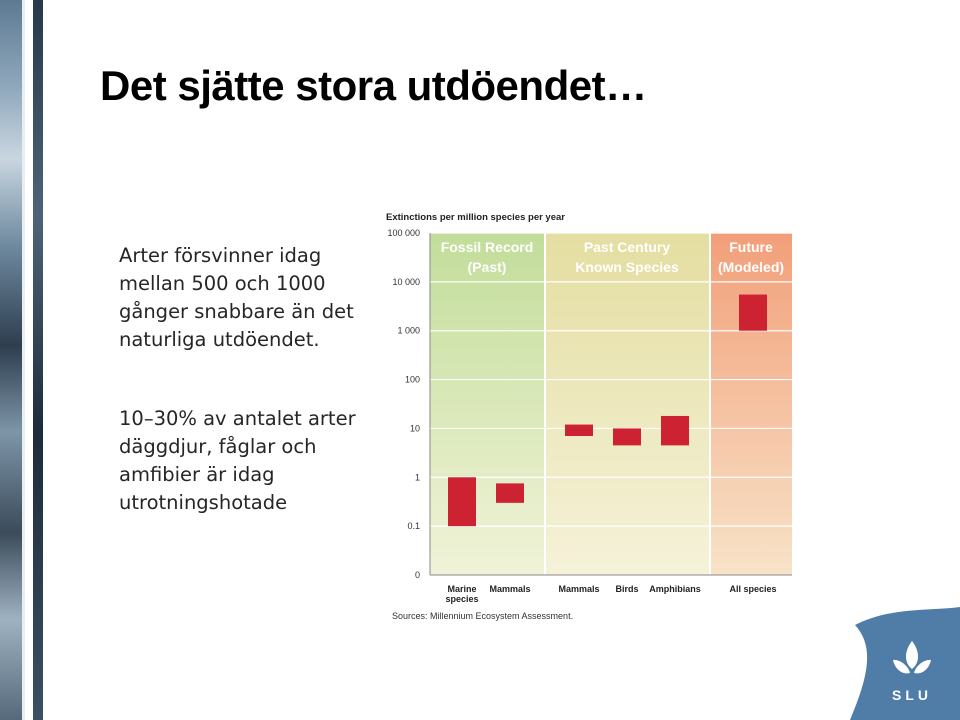  I want to click on leaf-icon, so click(912, 657).